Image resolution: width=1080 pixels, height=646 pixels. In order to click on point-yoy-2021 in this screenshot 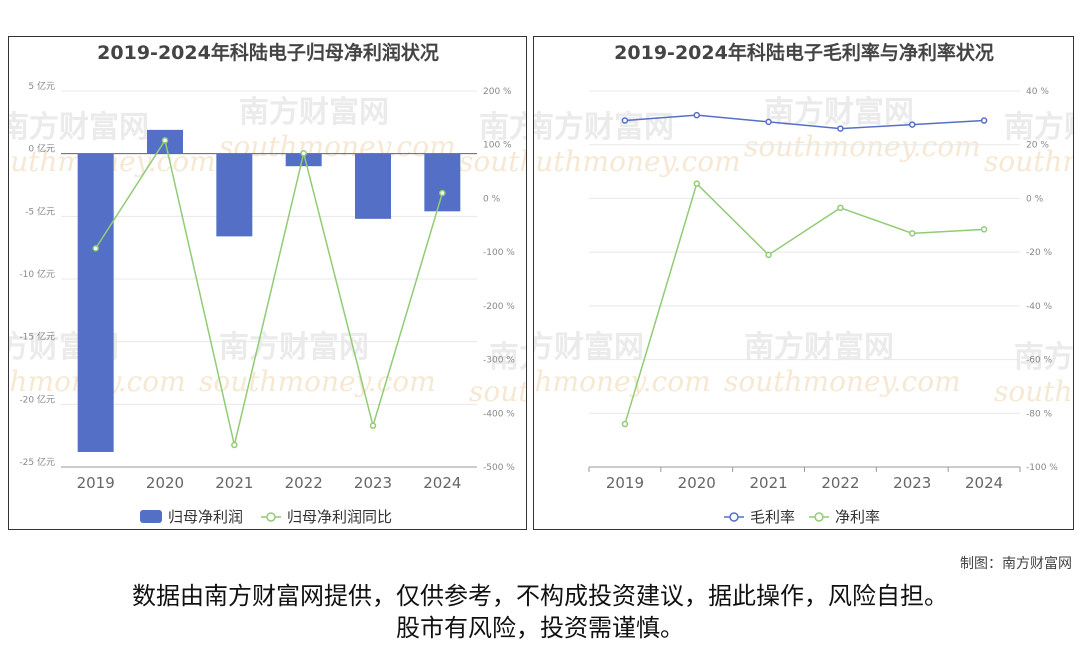, I will do `click(234, 445)`.